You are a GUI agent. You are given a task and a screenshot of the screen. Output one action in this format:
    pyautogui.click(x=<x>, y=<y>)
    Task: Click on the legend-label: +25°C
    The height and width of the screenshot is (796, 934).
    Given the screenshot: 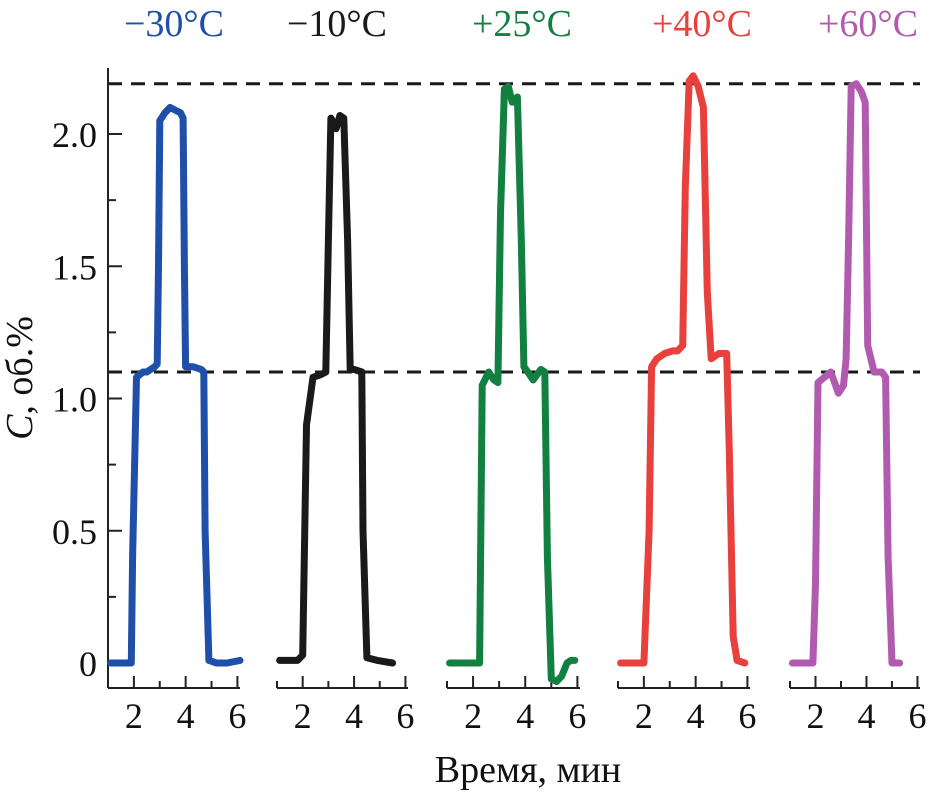 What is the action you would take?
    pyautogui.click(x=522, y=24)
    